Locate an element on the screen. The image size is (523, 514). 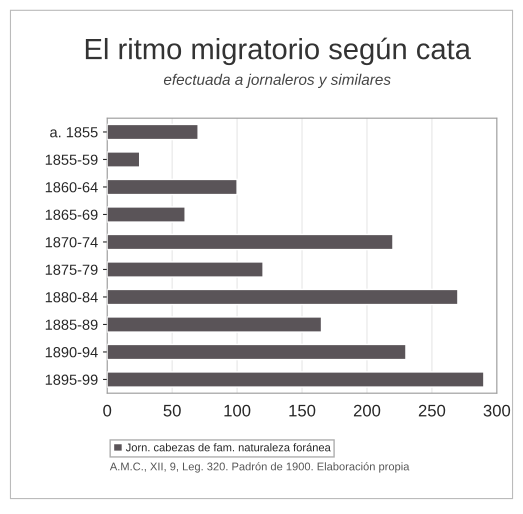
x-tick-label: 200 is located at coordinates (367, 410).